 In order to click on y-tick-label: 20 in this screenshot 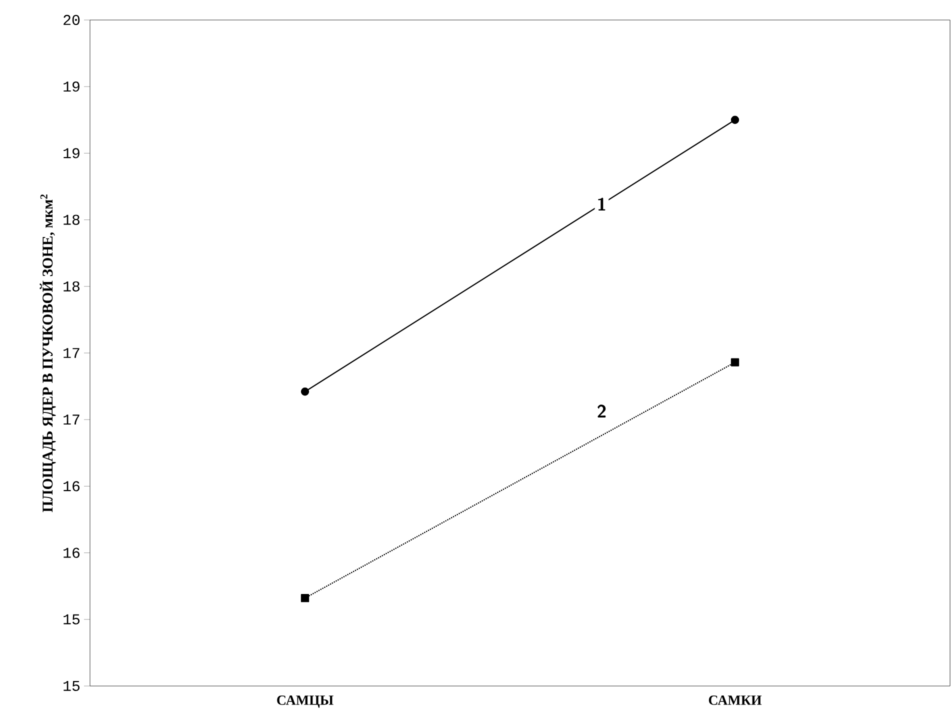, I will do `click(72, 20)`.